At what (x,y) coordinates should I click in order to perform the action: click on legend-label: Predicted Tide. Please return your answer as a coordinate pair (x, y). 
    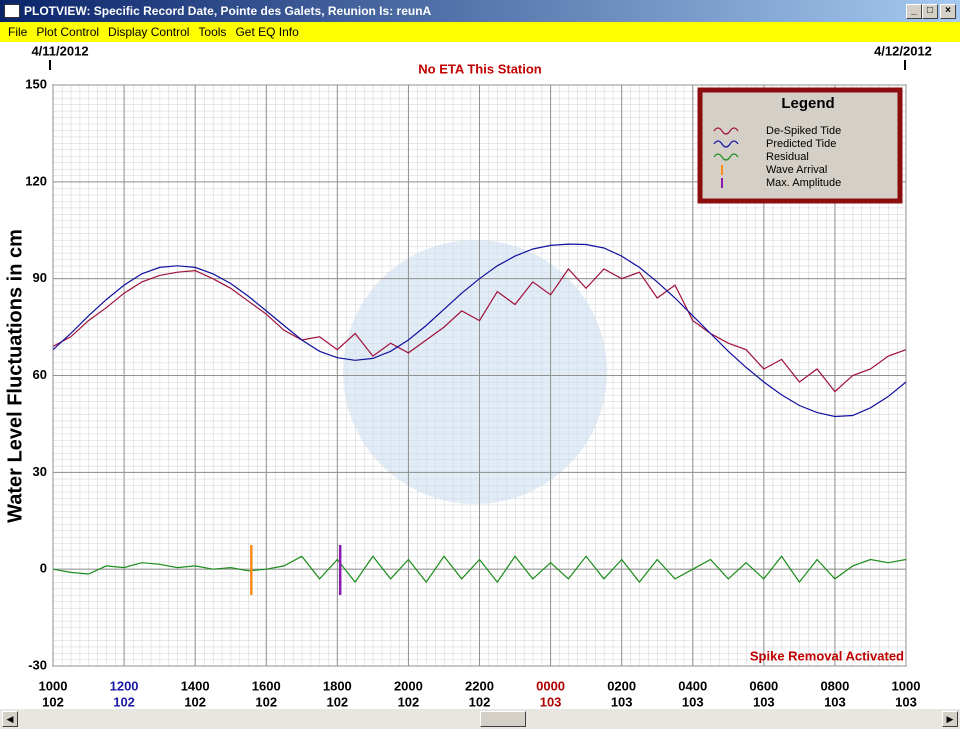
    Looking at the image, I should click on (801, 144).